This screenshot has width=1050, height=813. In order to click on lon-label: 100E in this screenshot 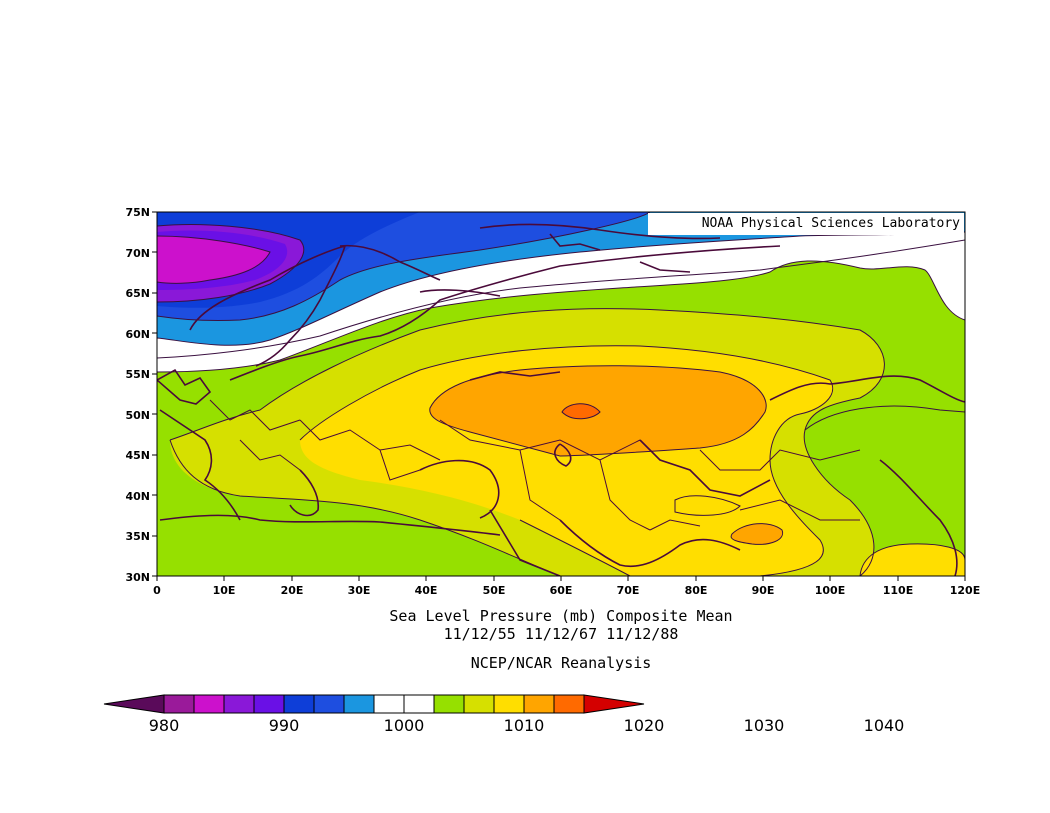, I will do `click(830, 590)`.